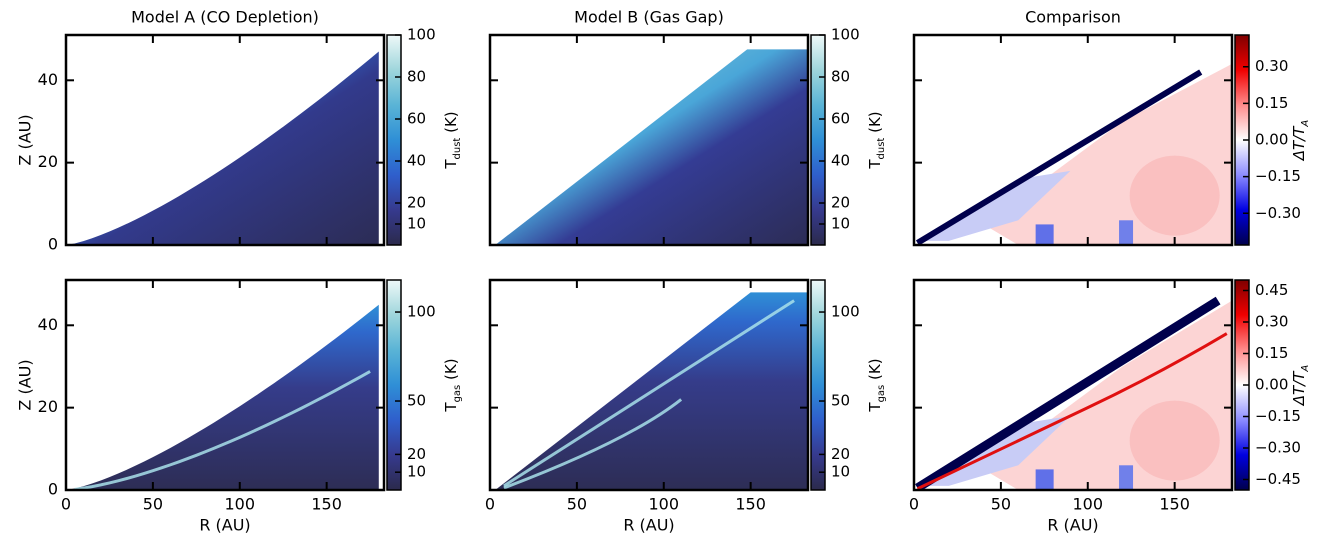 The height and width of the screenshot is (535, 1322). I want to click on colorbar-label: Tdust (K), so click(876, 140).